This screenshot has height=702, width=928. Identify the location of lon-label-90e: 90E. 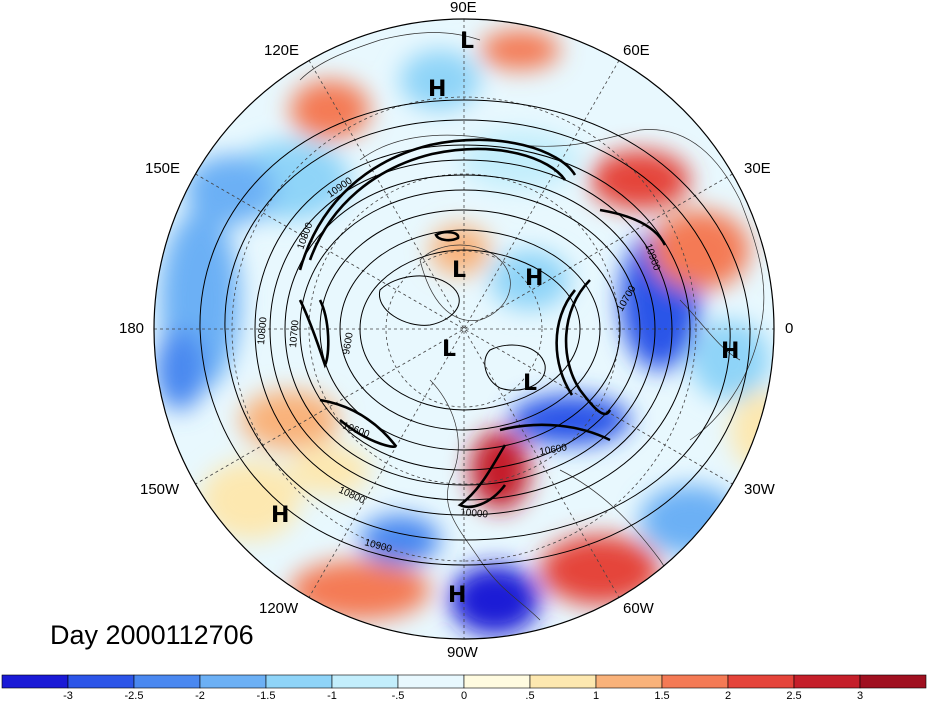
(463, 8).